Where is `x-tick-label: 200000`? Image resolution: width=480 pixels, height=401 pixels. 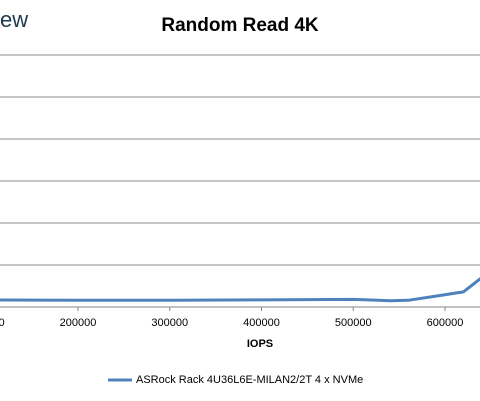
x-tick-label: 200000 is located at coordinates (78, 323).